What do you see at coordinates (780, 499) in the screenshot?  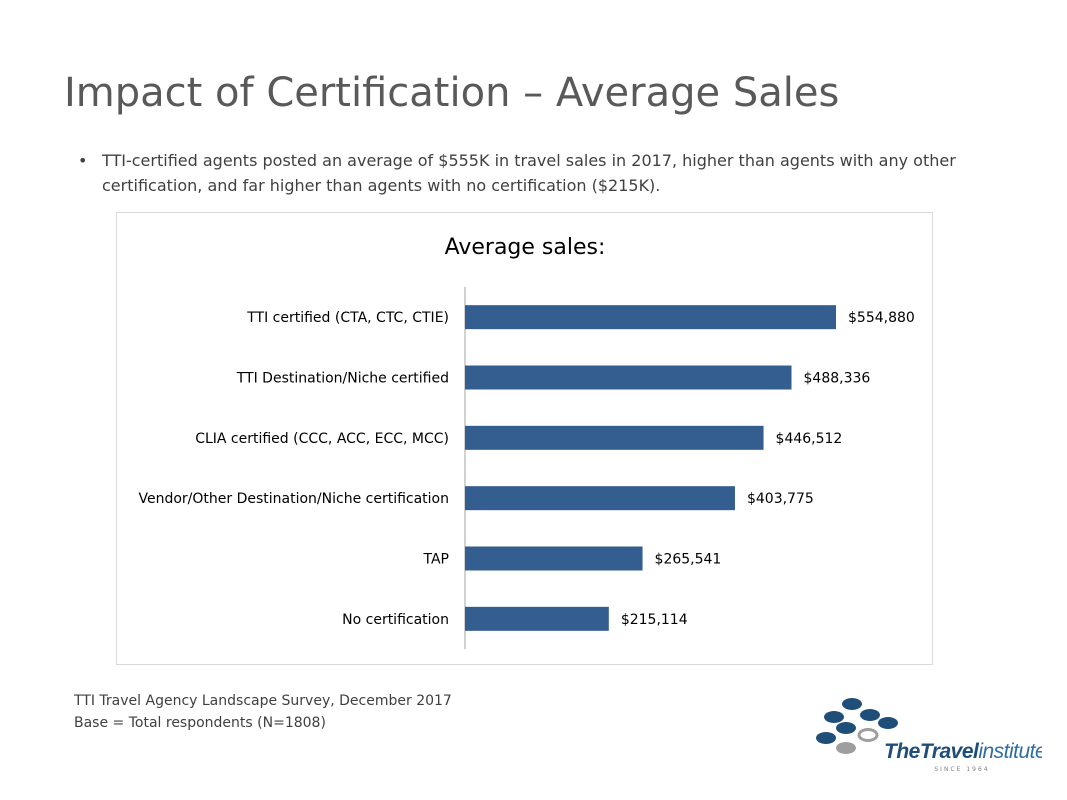 I see `data-label: $403,775` at bounding box center [780, 499].